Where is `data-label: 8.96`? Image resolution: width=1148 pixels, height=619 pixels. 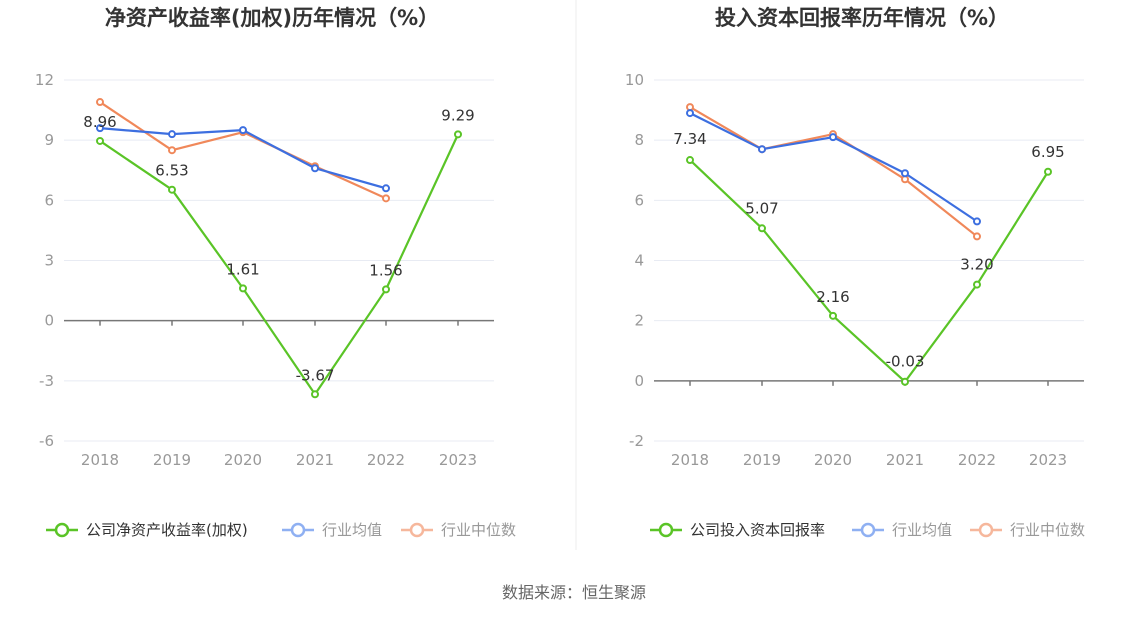 data-label: 8.96 is located at coordinates (99, 122).